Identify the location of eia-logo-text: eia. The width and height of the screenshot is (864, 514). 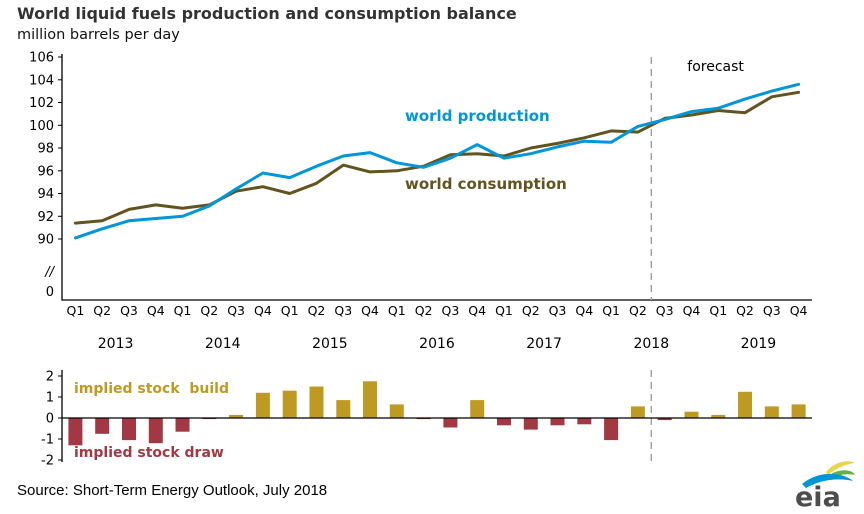
(818, 496).